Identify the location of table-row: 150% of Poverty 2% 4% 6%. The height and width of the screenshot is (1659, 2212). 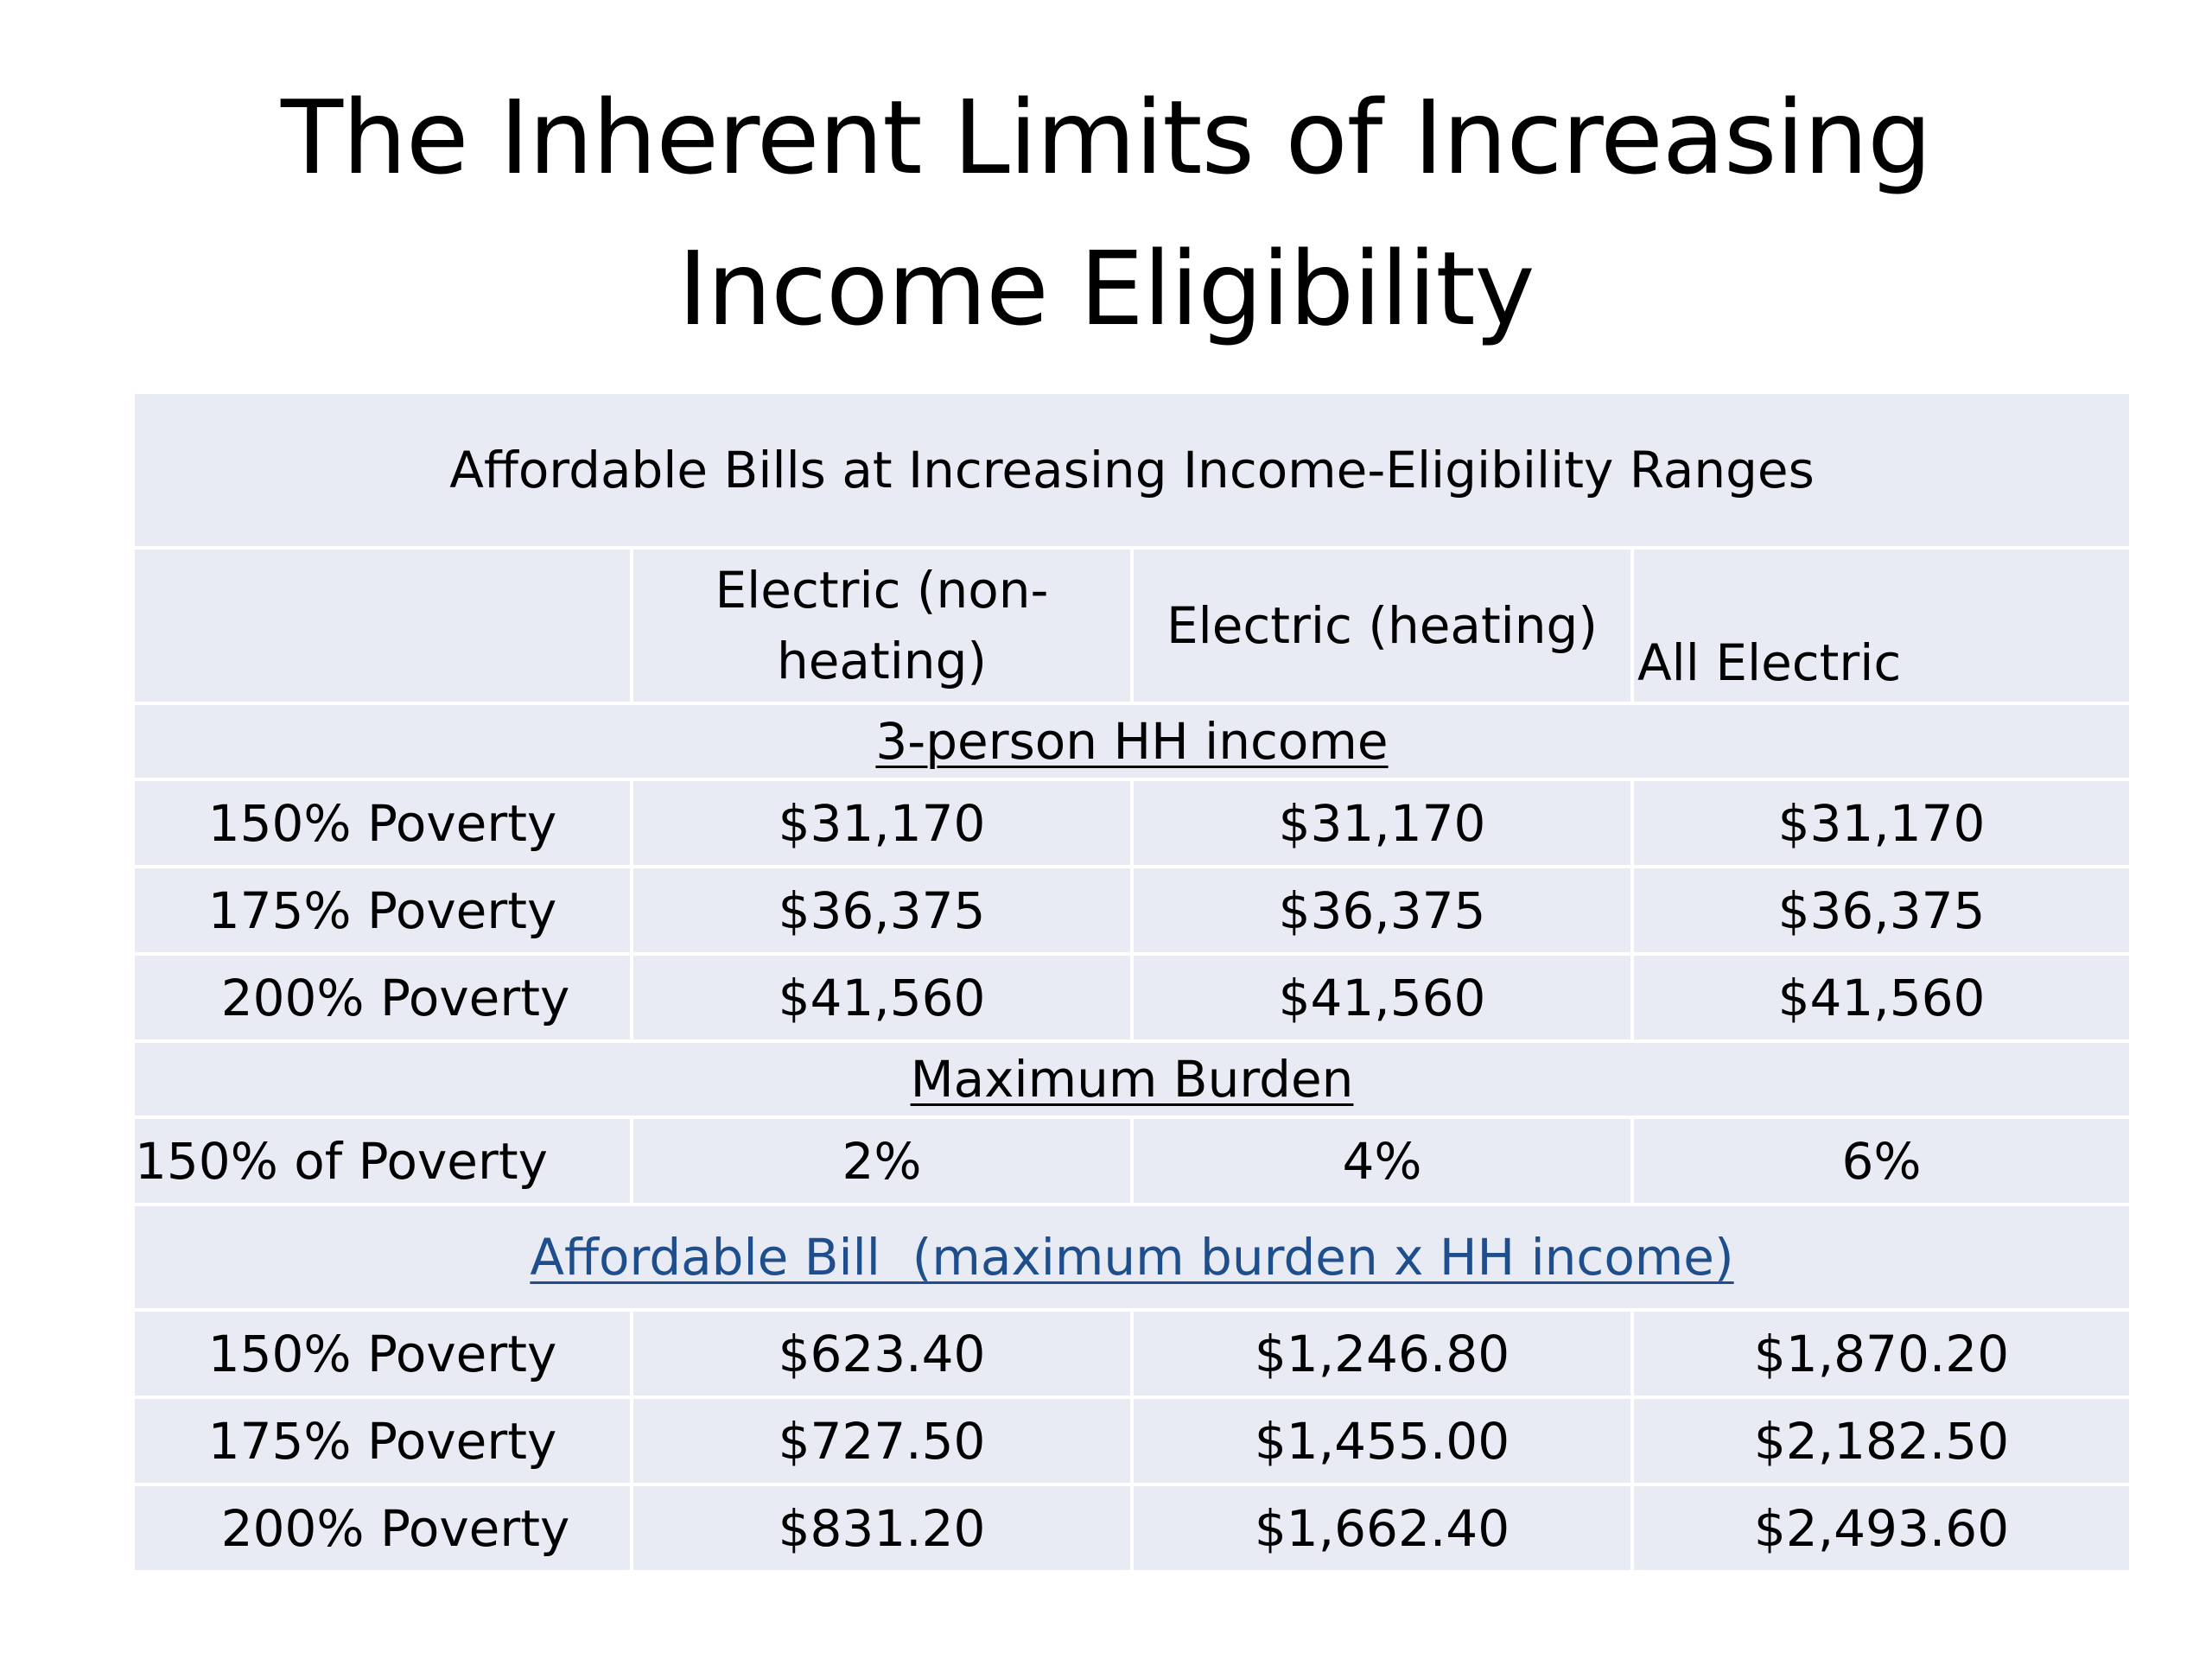
(1132, 1161).